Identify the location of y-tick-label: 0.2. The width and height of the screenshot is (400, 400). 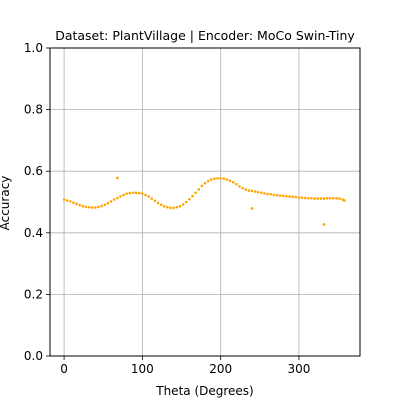
(33, 294).